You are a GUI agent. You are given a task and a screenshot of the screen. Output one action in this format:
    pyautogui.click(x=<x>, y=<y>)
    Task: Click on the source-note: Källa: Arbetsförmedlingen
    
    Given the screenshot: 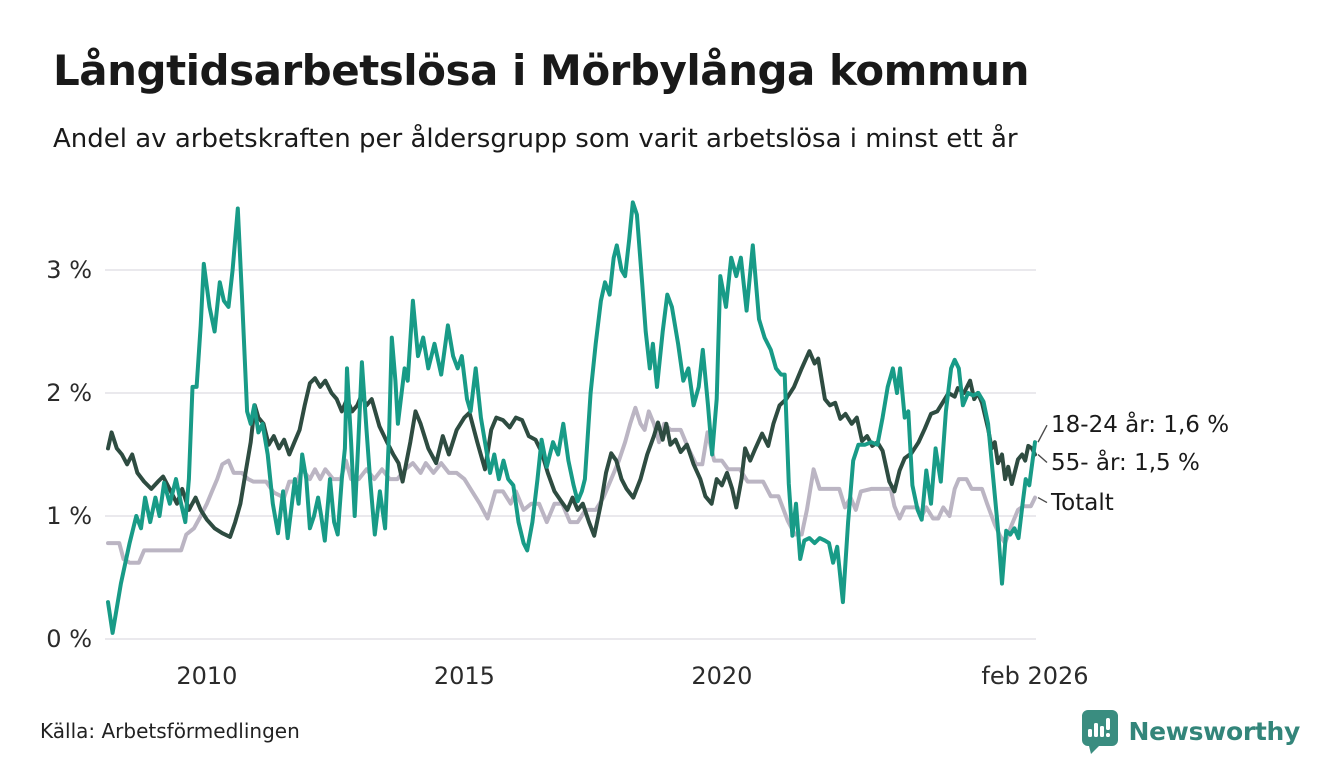 What is the action you would take?
    pyautogui.click(x=170, y=731)
    